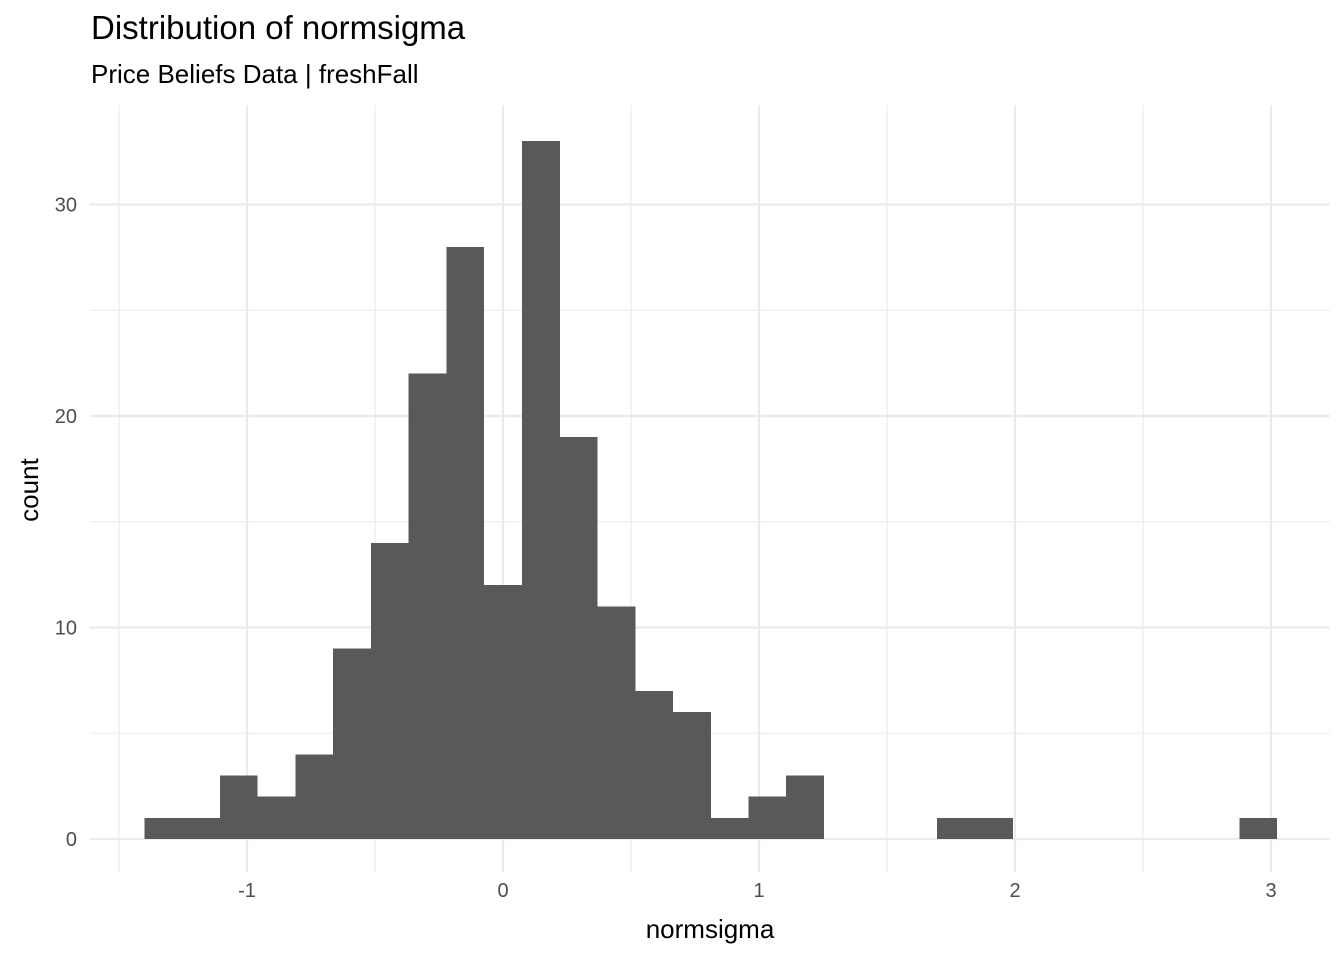 The width and height of the screenshot is (1344, 960). I want to click on x-tick-label: 1, so click(758, 891).